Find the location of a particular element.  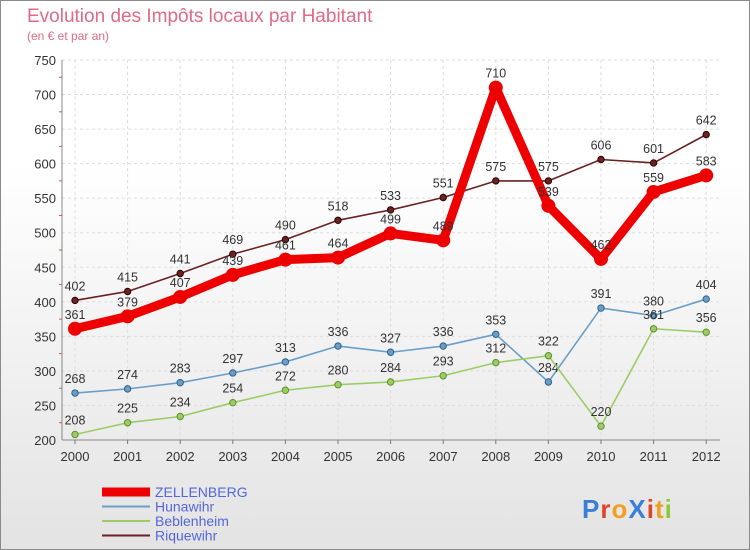

data-label: 313 is located at coordinates (285, 348).